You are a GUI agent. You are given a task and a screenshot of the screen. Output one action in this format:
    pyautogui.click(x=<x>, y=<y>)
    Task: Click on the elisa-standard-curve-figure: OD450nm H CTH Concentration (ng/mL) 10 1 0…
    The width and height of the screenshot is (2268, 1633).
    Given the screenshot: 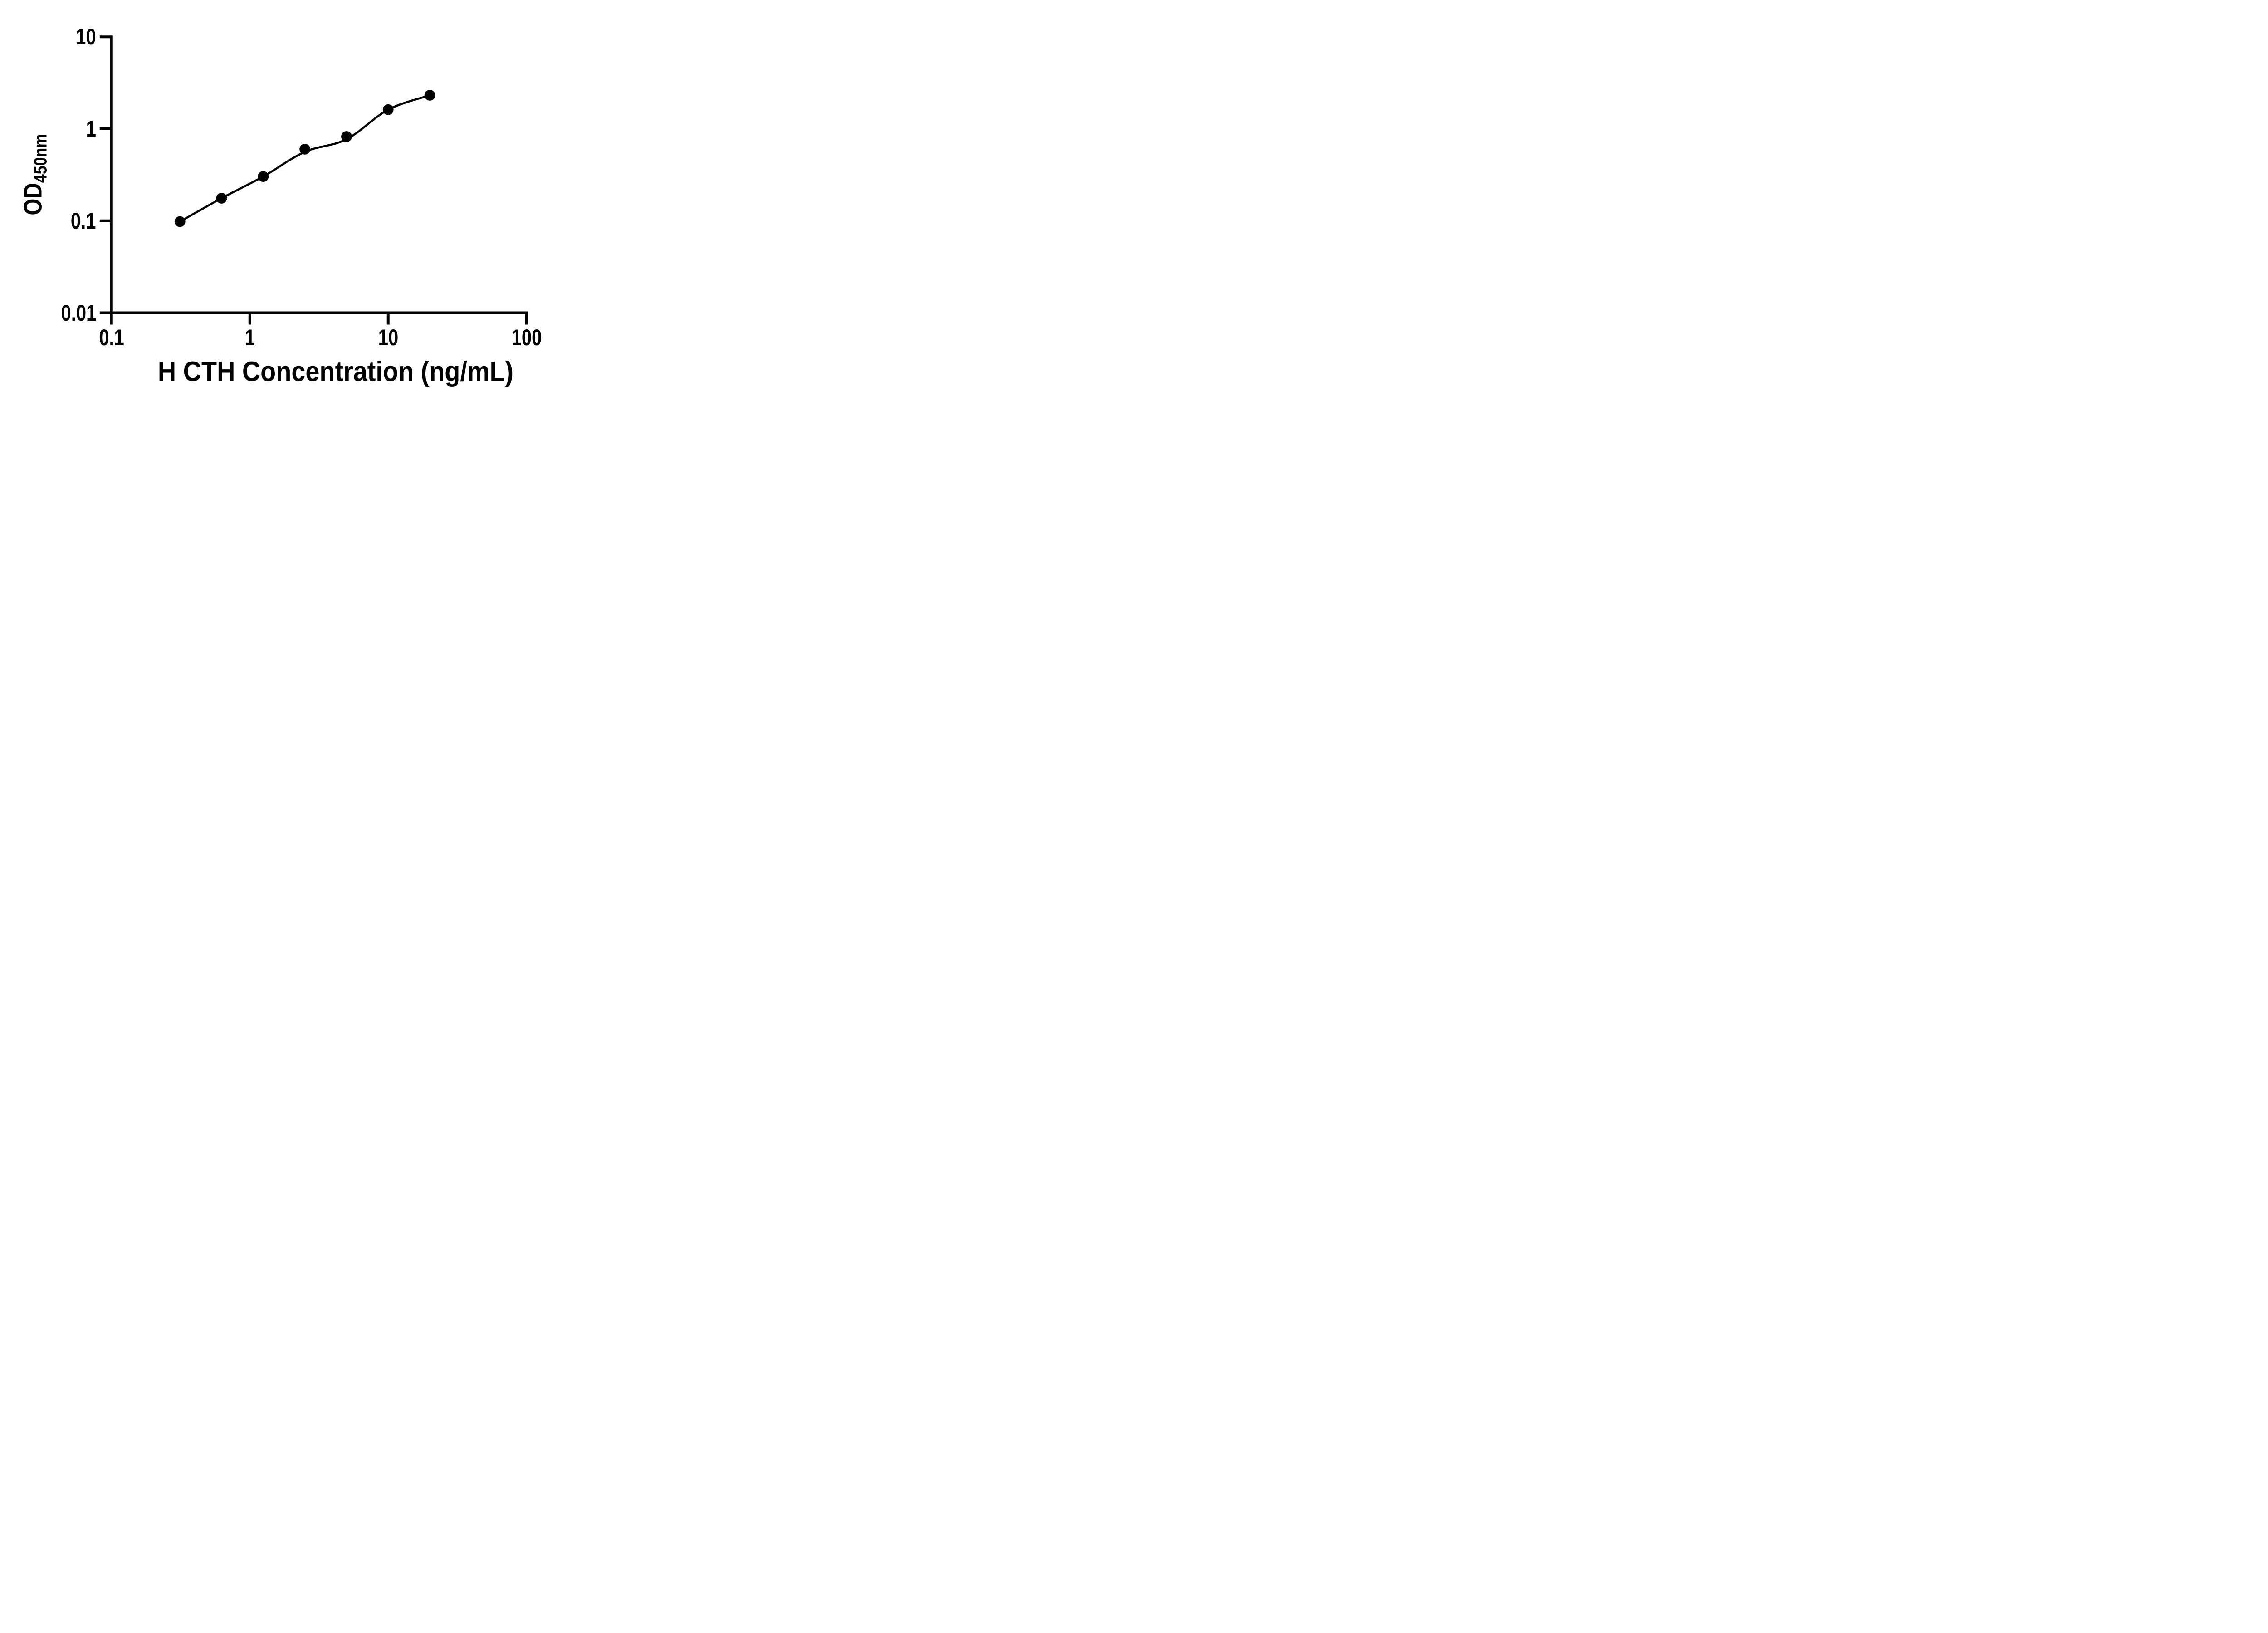 What is the action you would take?
    pyautogui.click(x=291, y=204)
    